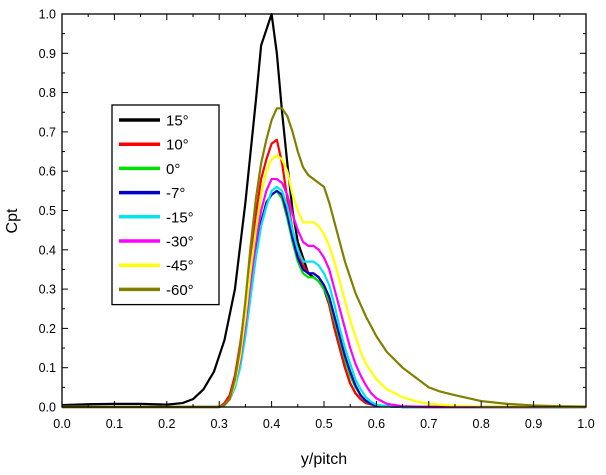  What do you see at coordinates (47, 368) in the screenshot?
I see `y-tick-label: 0.1` at bounding box center [47, 368].